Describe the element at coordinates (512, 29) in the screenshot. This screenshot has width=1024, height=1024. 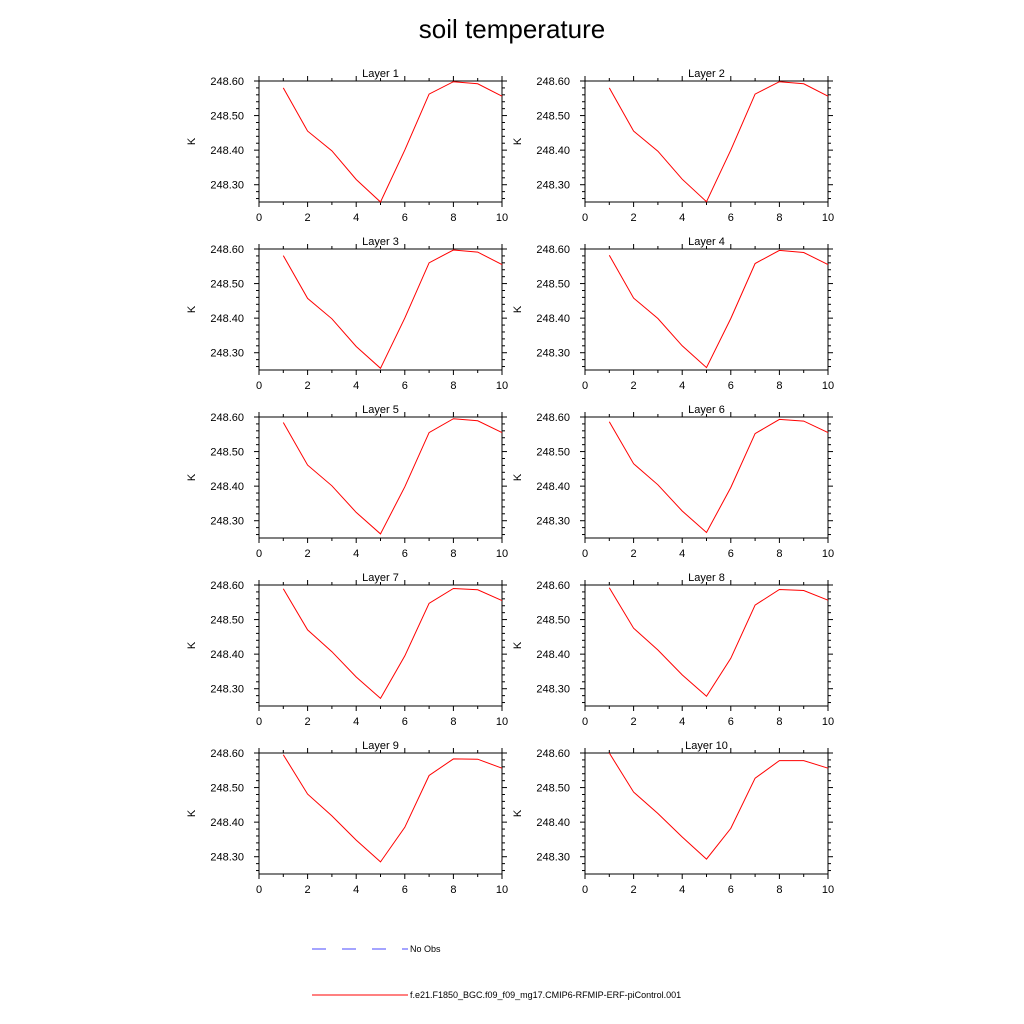
I see `chart-title: soil temperature` at that location.